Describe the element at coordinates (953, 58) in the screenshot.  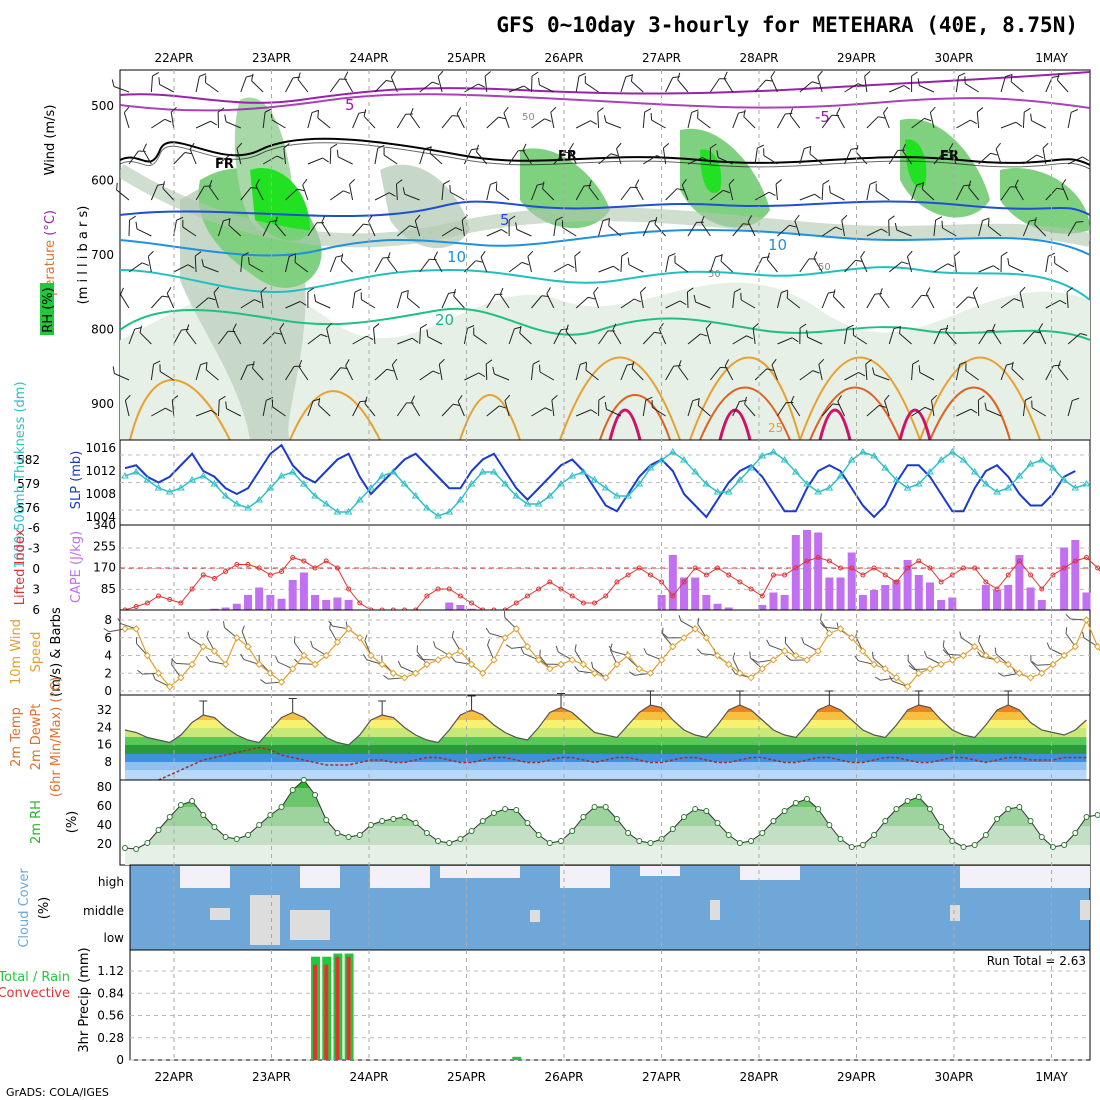
I see `date-label-top: 30APR` at that location.